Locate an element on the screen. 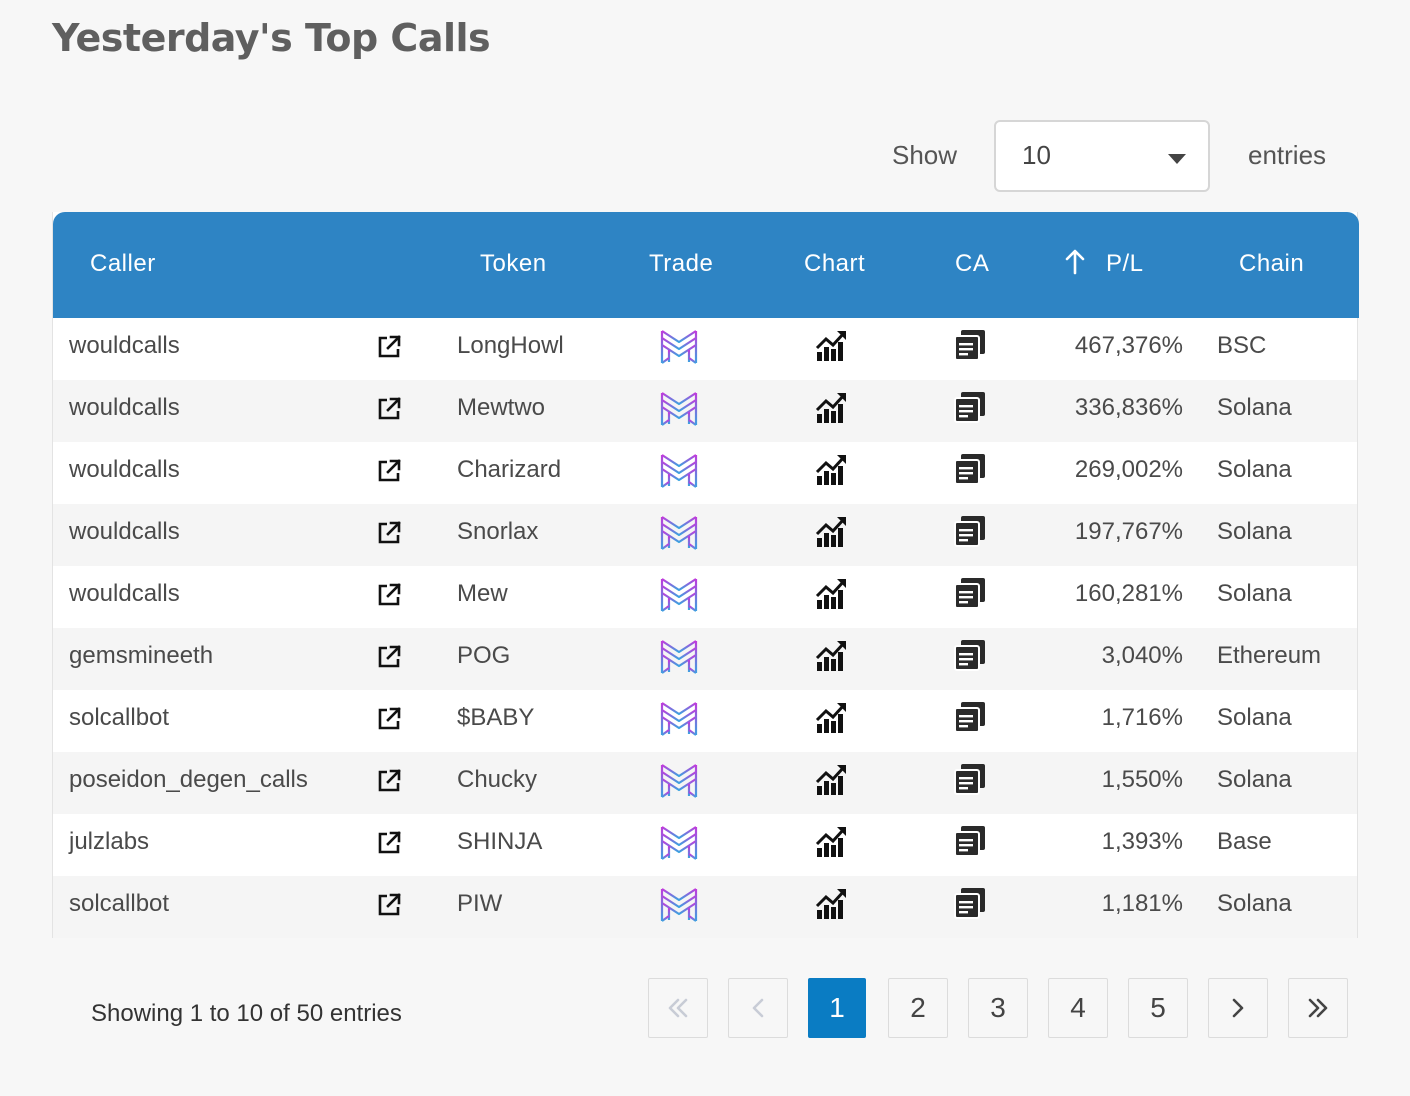 This screenshot has width=1410, height=1096. token-name: Mewtwo is located at coordinates (501, 407).